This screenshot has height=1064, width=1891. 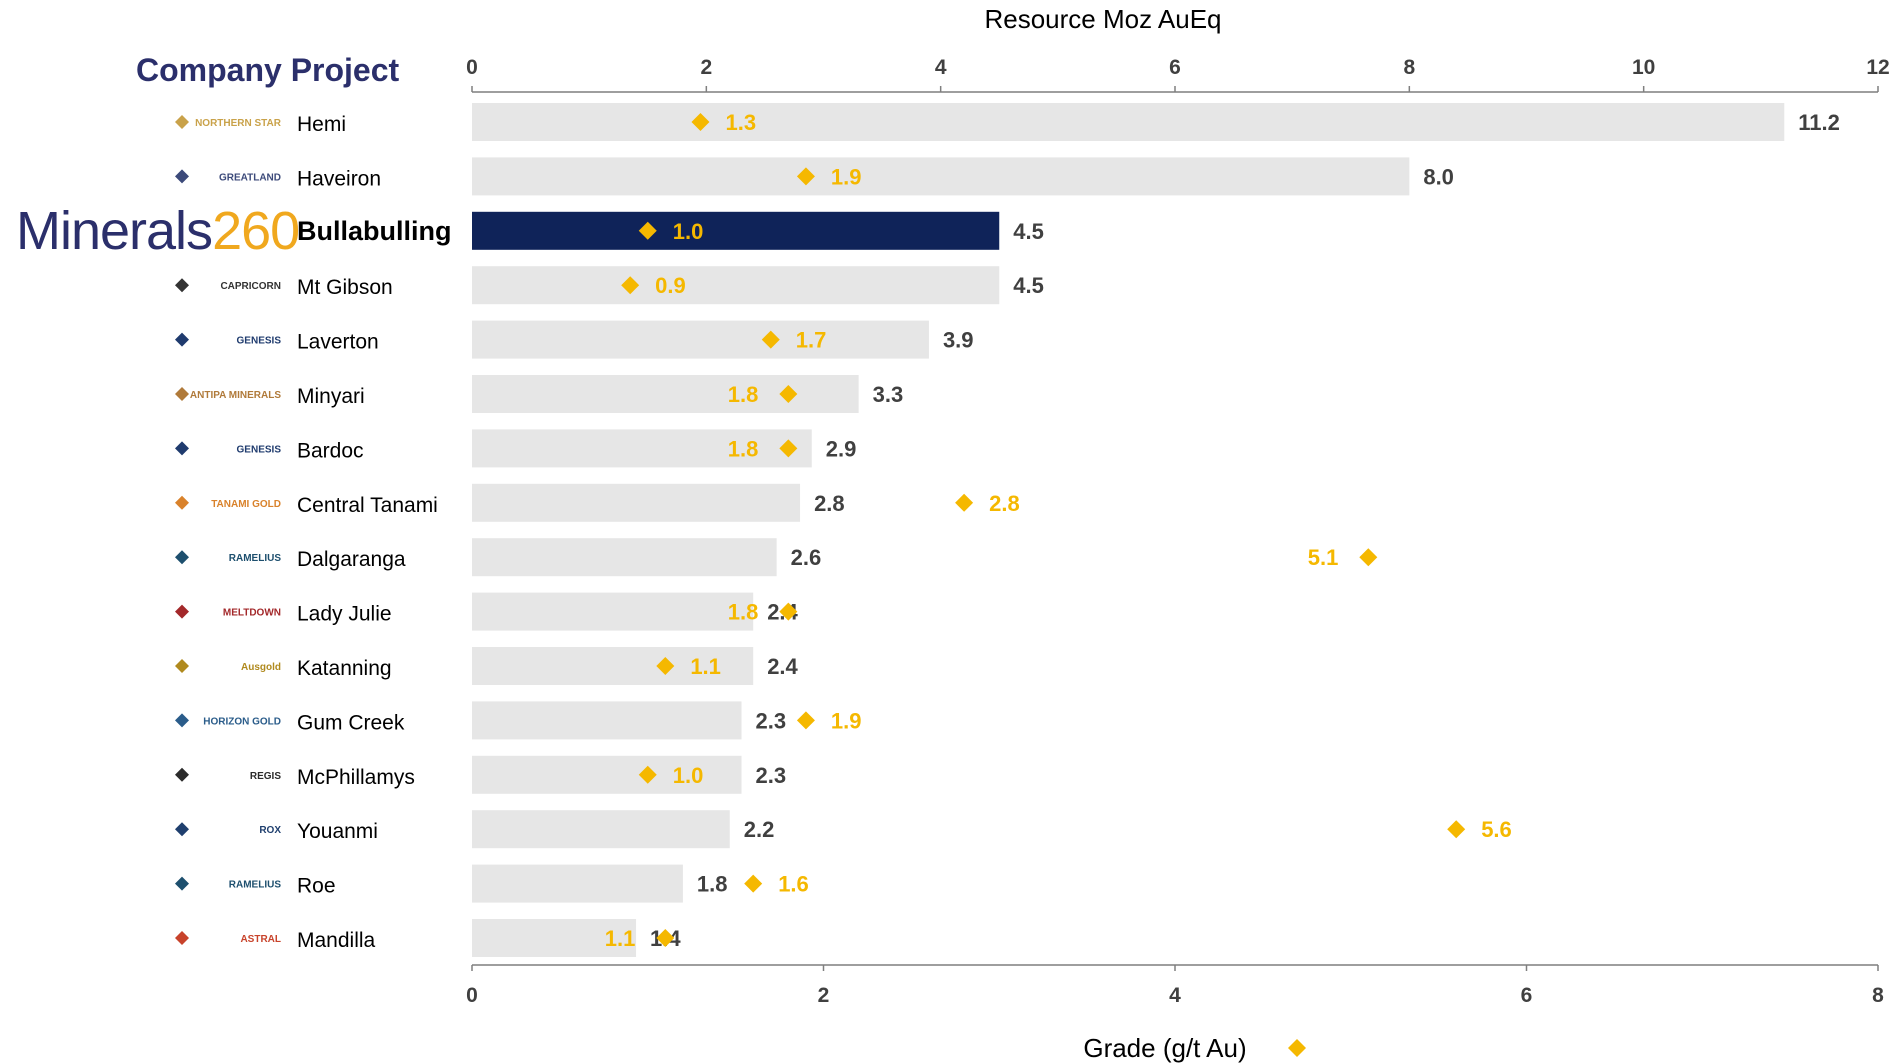 I want to click on top-axis: 0 2 4 6 8 10 12, so click(x=1178, y=74).